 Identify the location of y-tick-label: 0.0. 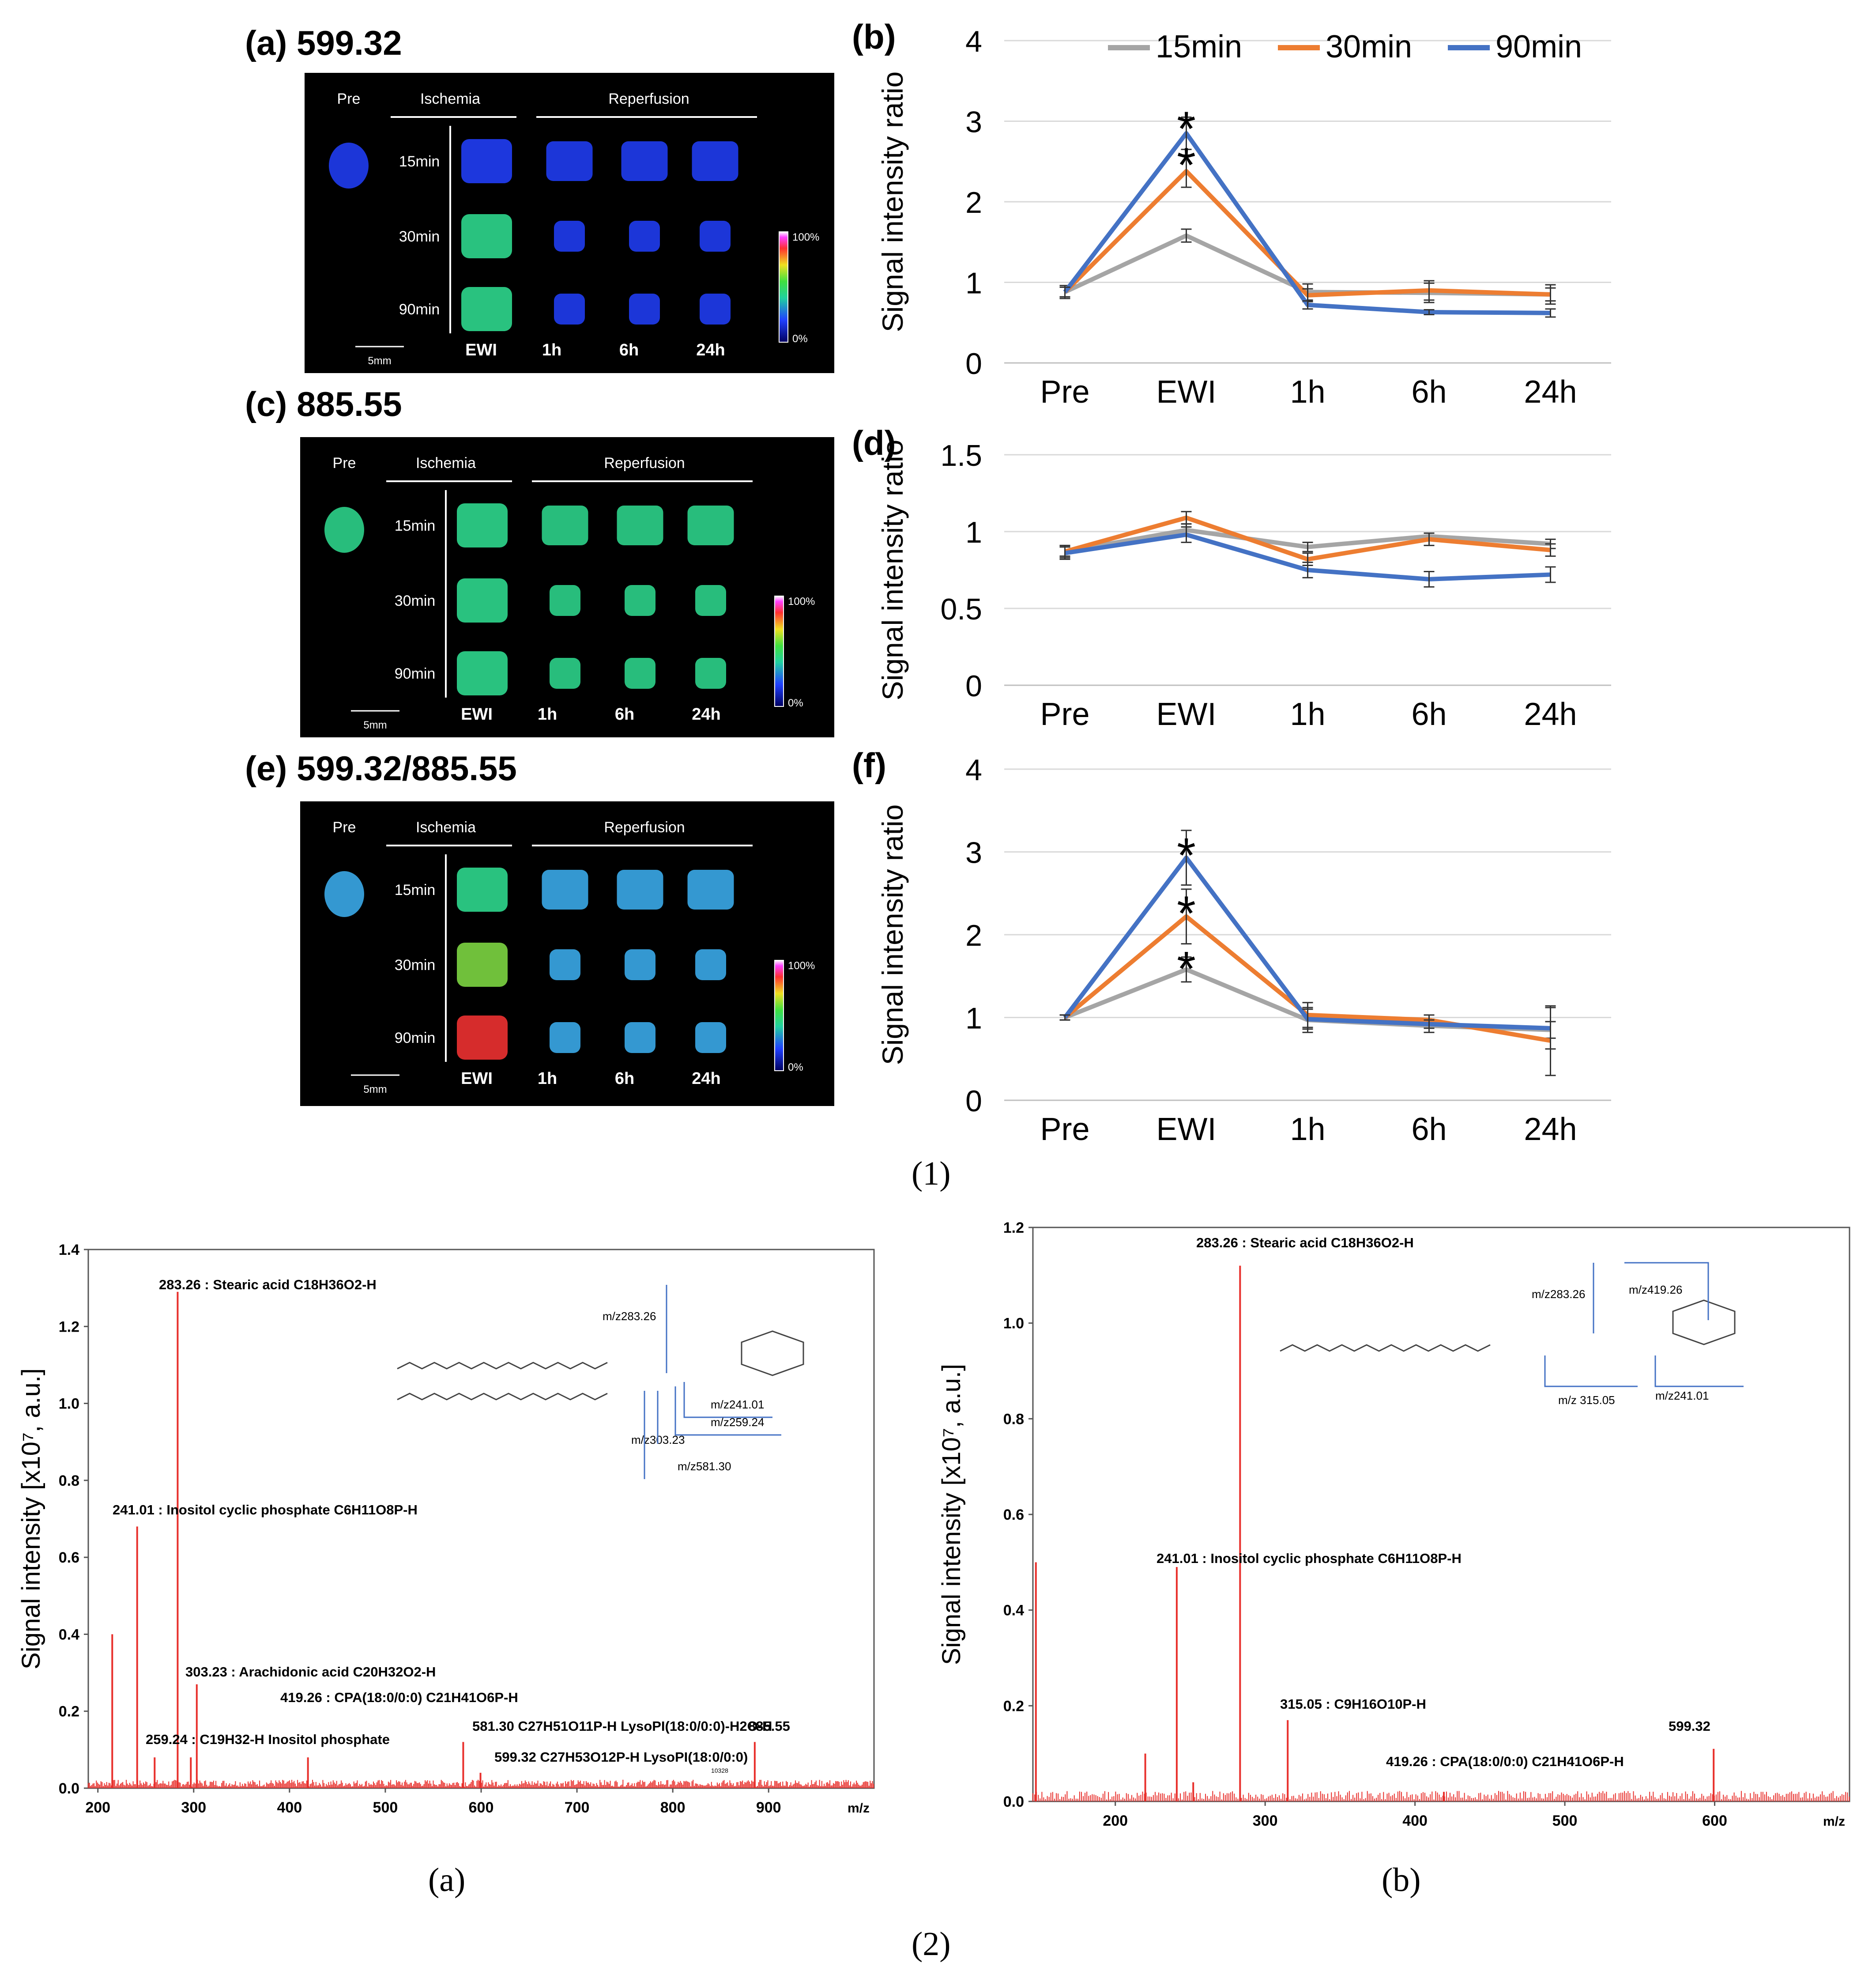
(1014, 1801).